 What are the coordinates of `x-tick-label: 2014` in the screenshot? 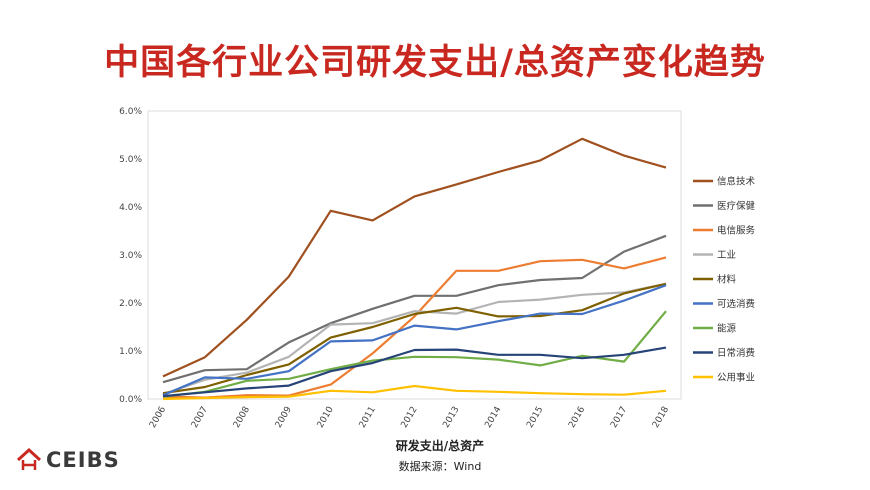 It's located at (493, 417).